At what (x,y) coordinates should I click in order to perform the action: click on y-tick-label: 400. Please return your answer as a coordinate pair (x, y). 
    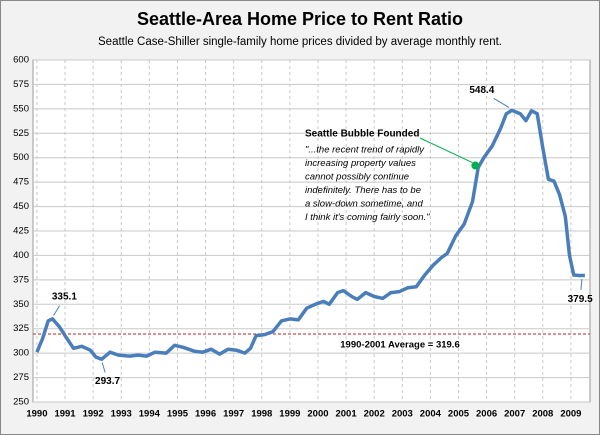
    Looking at the image, I should click on (21, 255).